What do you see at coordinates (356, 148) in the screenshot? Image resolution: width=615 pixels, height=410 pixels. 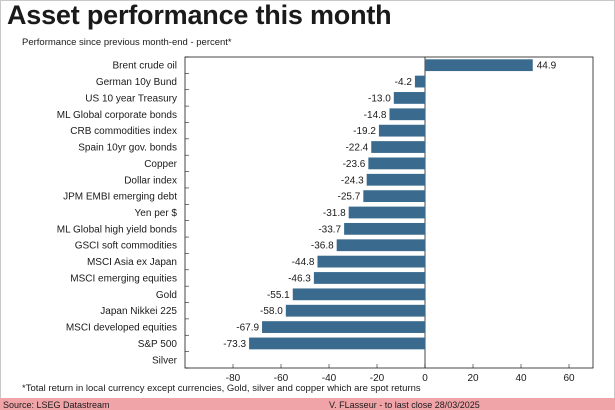 I see `value-label: -22.4` at bounding box center [356, 148].